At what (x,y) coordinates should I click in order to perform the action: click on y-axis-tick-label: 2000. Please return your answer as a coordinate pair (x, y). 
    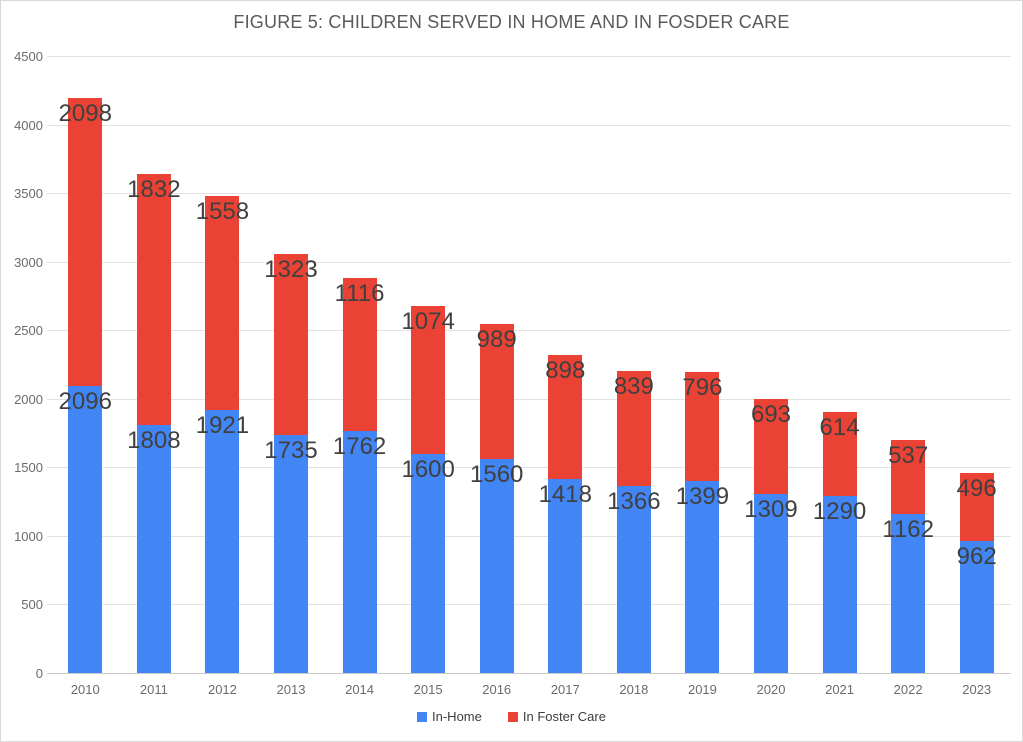
    Looking at the image, I should click on (28, 399).